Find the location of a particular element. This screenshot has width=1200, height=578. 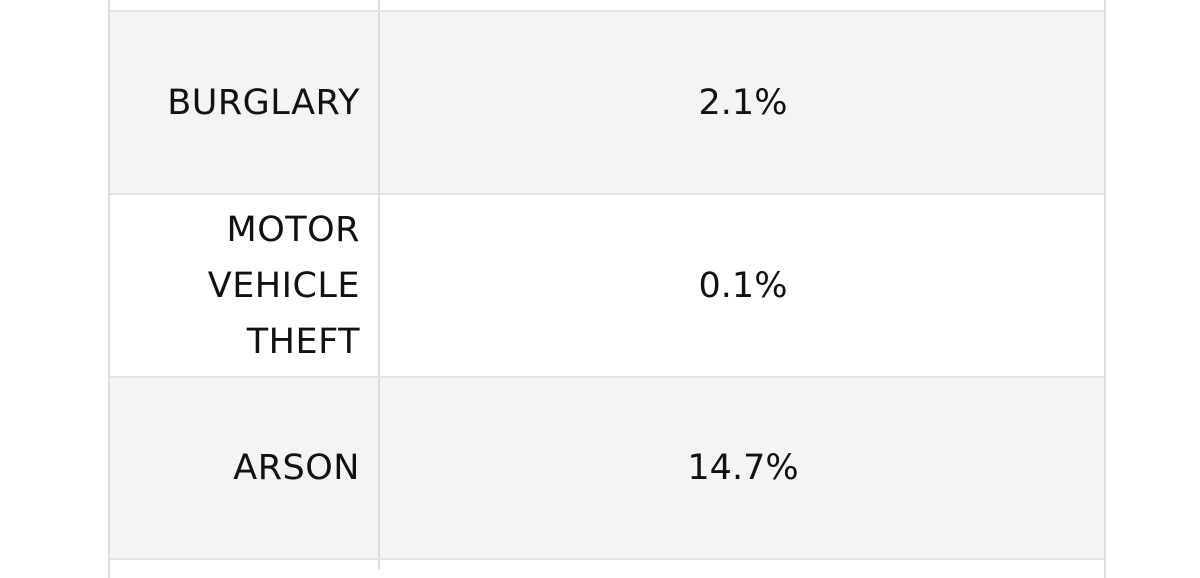

row-label: BURGLARY is located at coordinates (244, 102).